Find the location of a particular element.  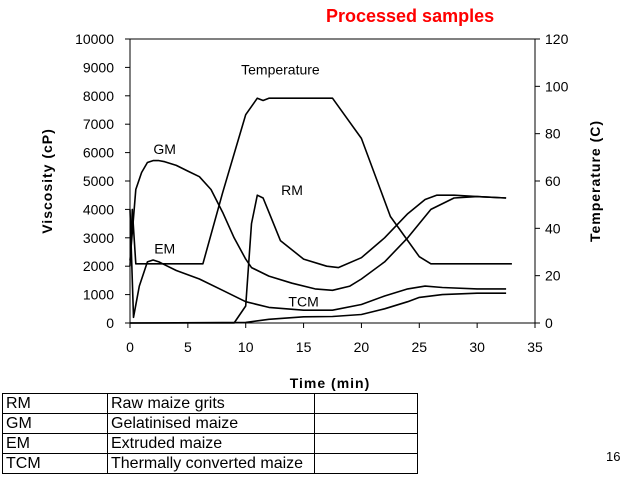

series-label-rm: RM is located at coordinates (292, 190).